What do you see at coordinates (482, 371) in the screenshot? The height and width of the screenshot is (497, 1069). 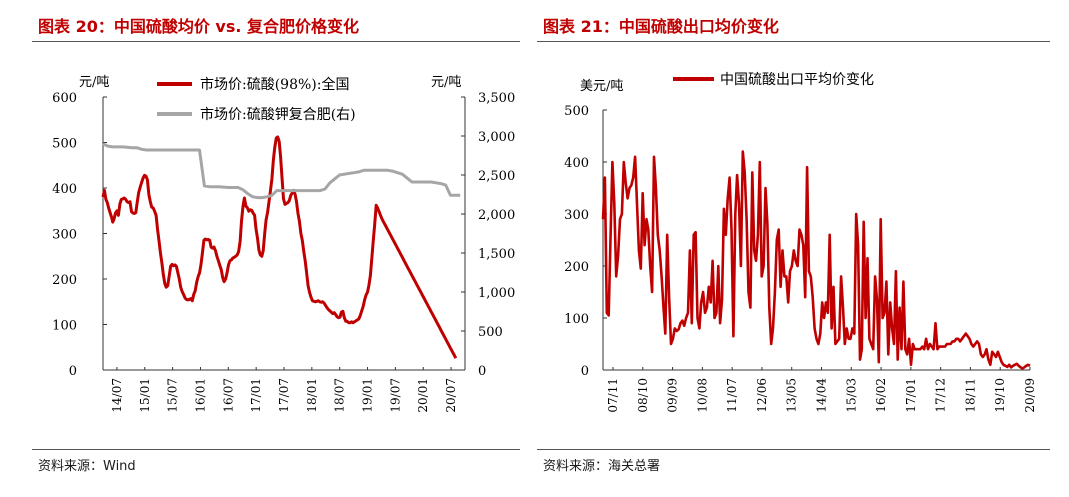 I see `right-y-tick-label: 0` at bounding box center [482, 371].